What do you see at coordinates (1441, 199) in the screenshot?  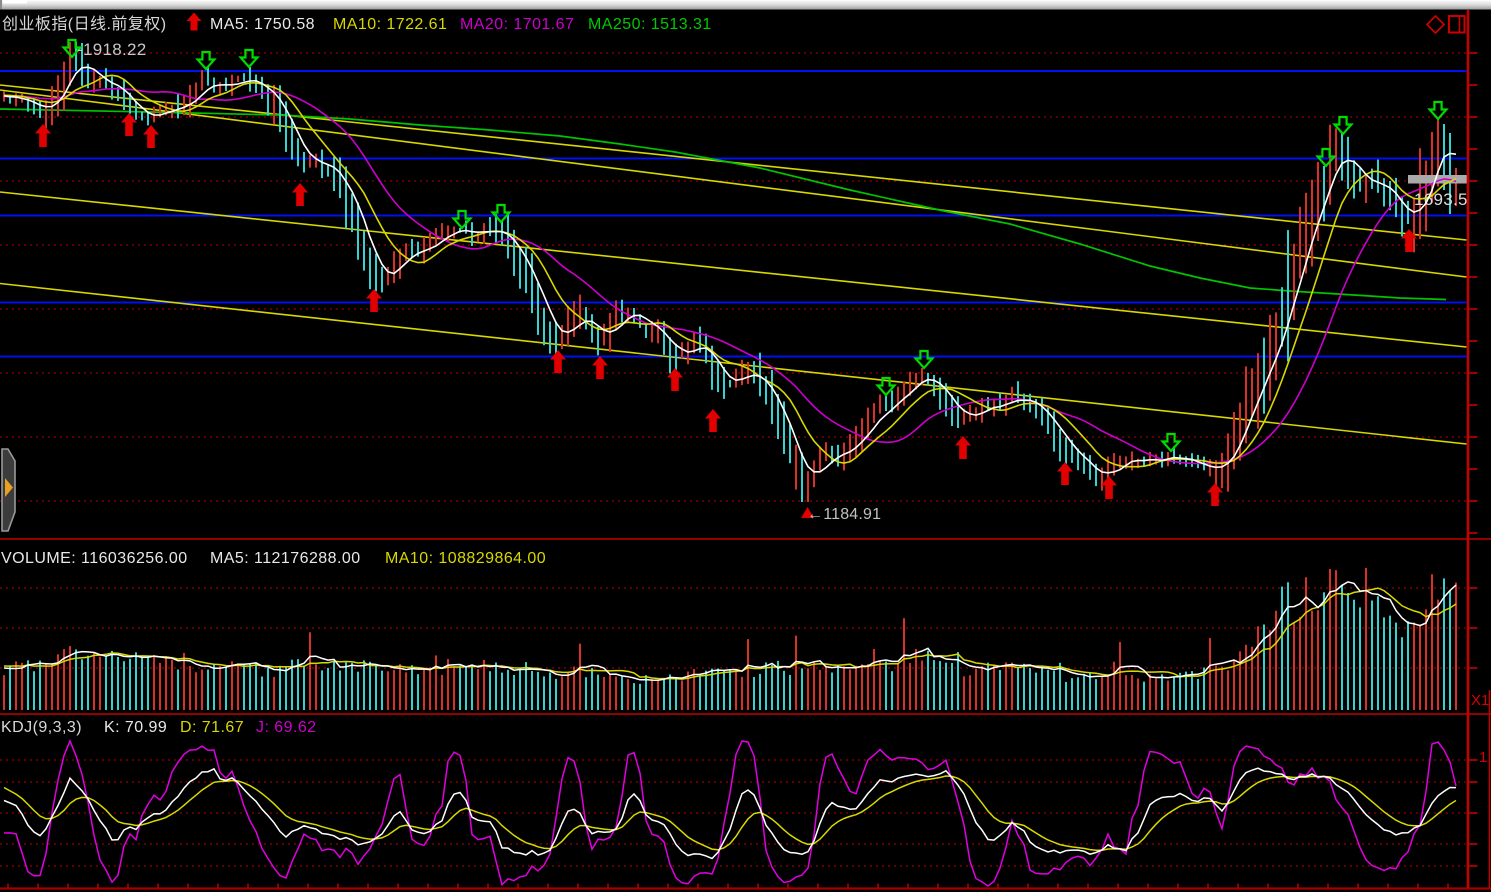 I see `svg-text: 1693.5` at bounding box center [1441, 199].